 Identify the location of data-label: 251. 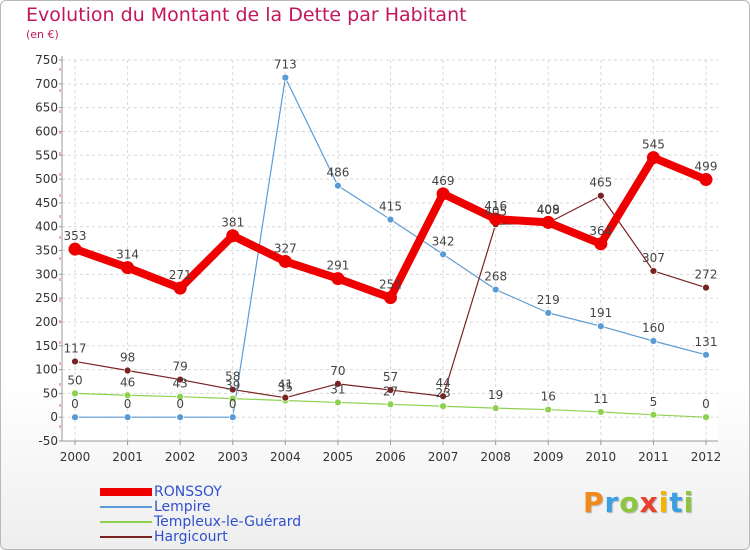
(390, 285).